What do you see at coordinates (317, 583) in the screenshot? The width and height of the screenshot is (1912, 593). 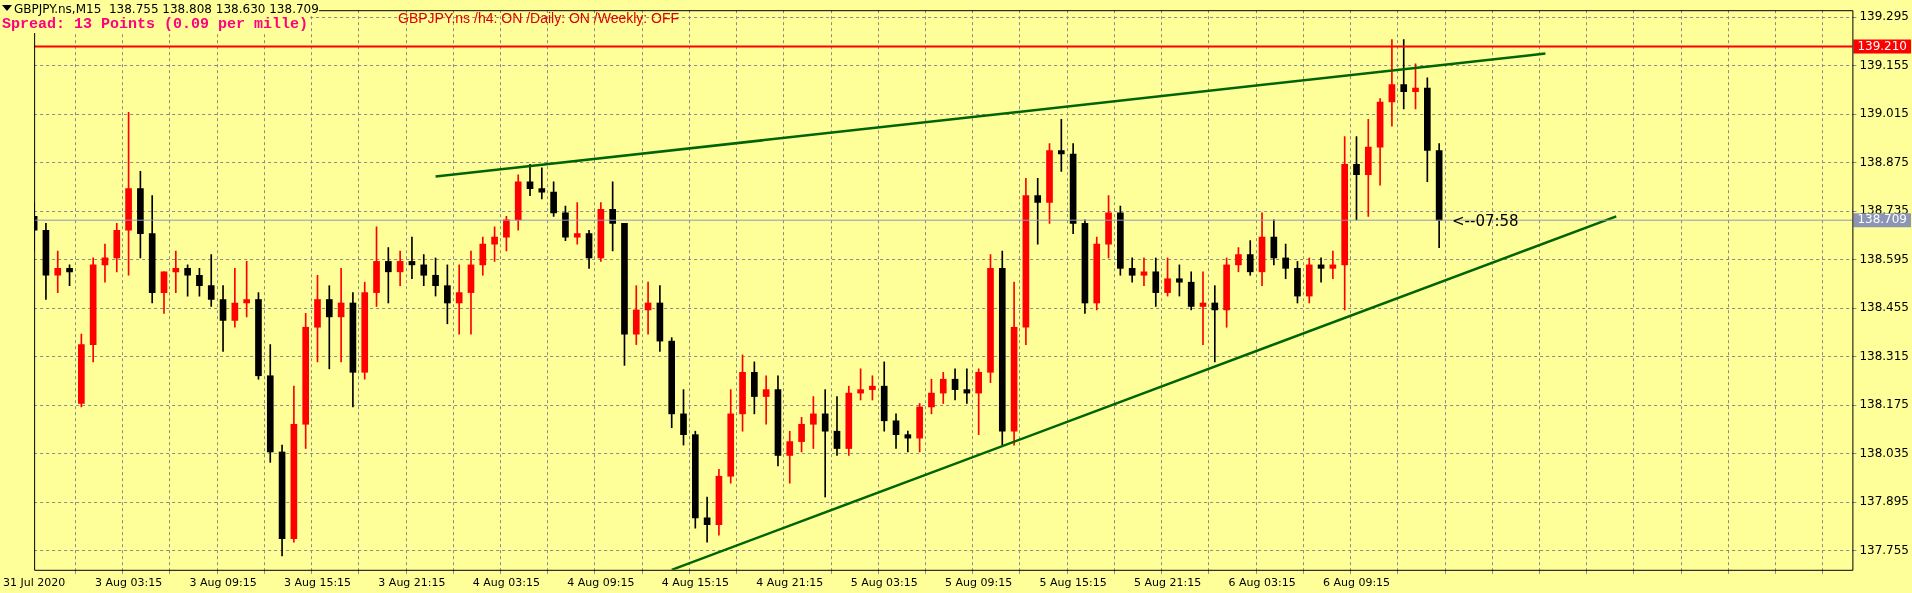 I see `x-tick-label: 3 Aug 15:15` at bounding box center [317, 583].